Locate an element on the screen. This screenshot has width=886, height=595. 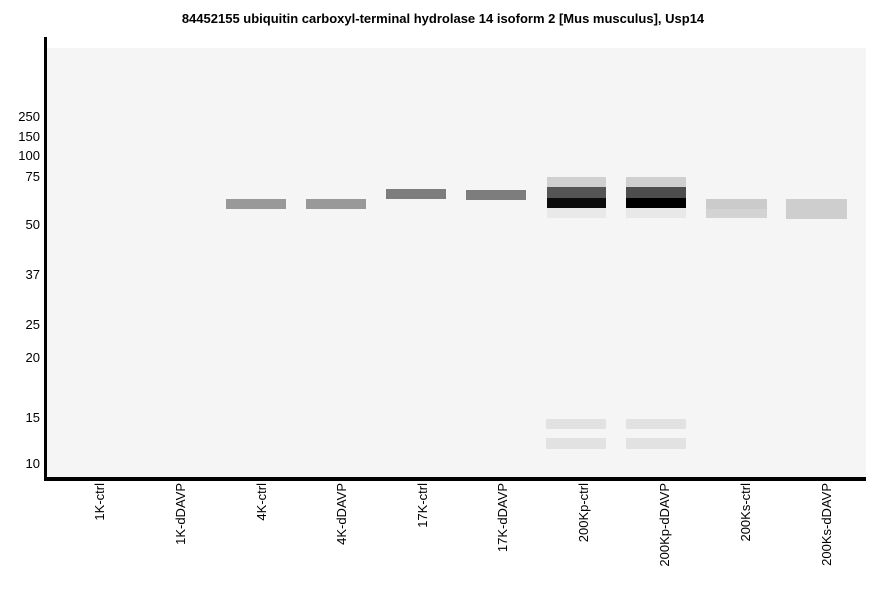
lane-label: 200Ks-ctrl is located at coordinates (745, 512).